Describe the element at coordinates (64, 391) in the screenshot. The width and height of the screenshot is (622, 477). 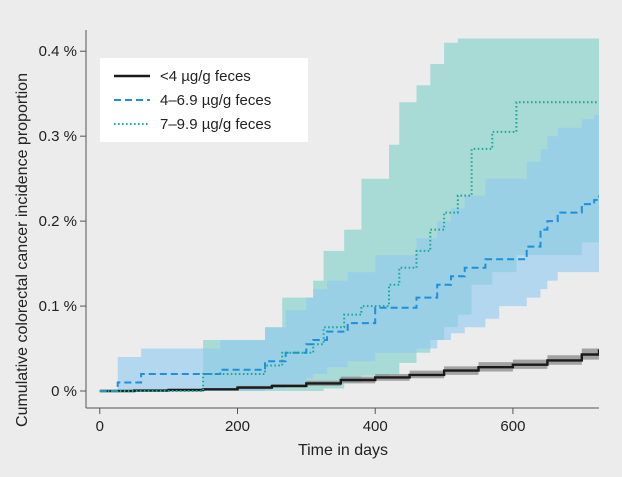
I see `y-tick-label: 0 %` at that location.